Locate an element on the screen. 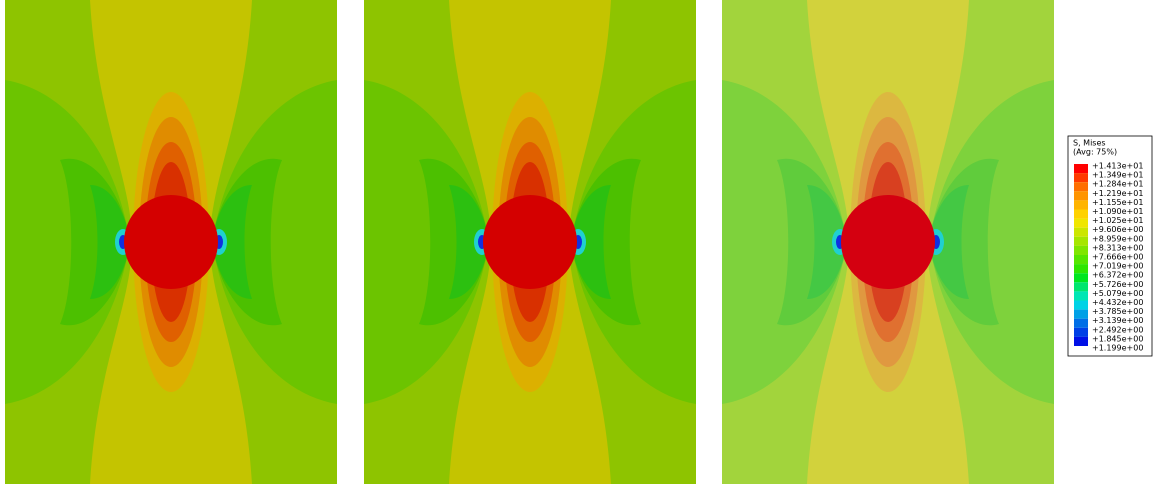  legend-label: +1.199e+00 is located at coordinates (1117, 348).